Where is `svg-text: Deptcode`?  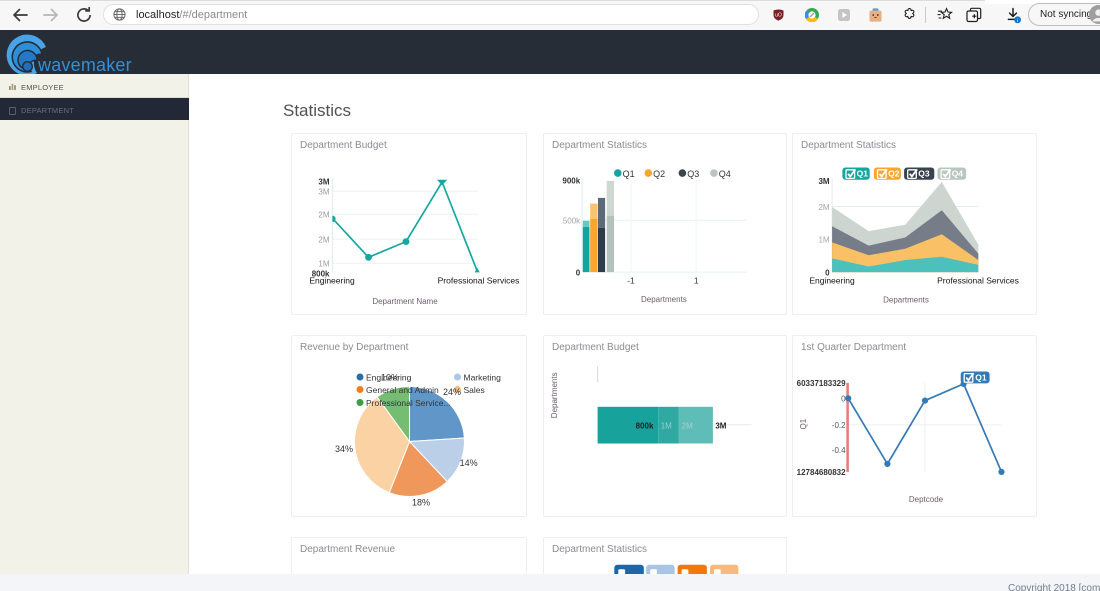 svg-text: Deptcode is located at coordinates (926, 499).